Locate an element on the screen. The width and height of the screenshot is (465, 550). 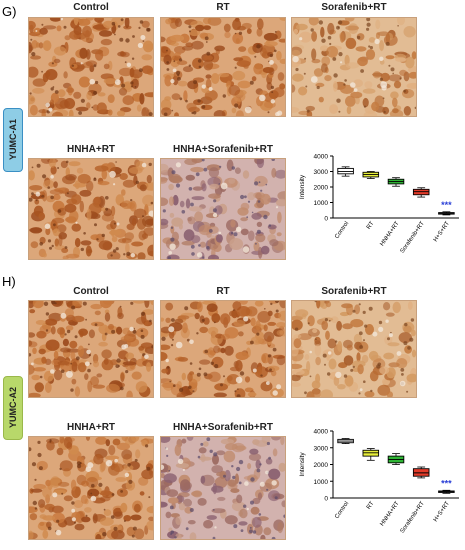
cell-line-label-box: YUMC-A1 is located at coordinates (13, 140).